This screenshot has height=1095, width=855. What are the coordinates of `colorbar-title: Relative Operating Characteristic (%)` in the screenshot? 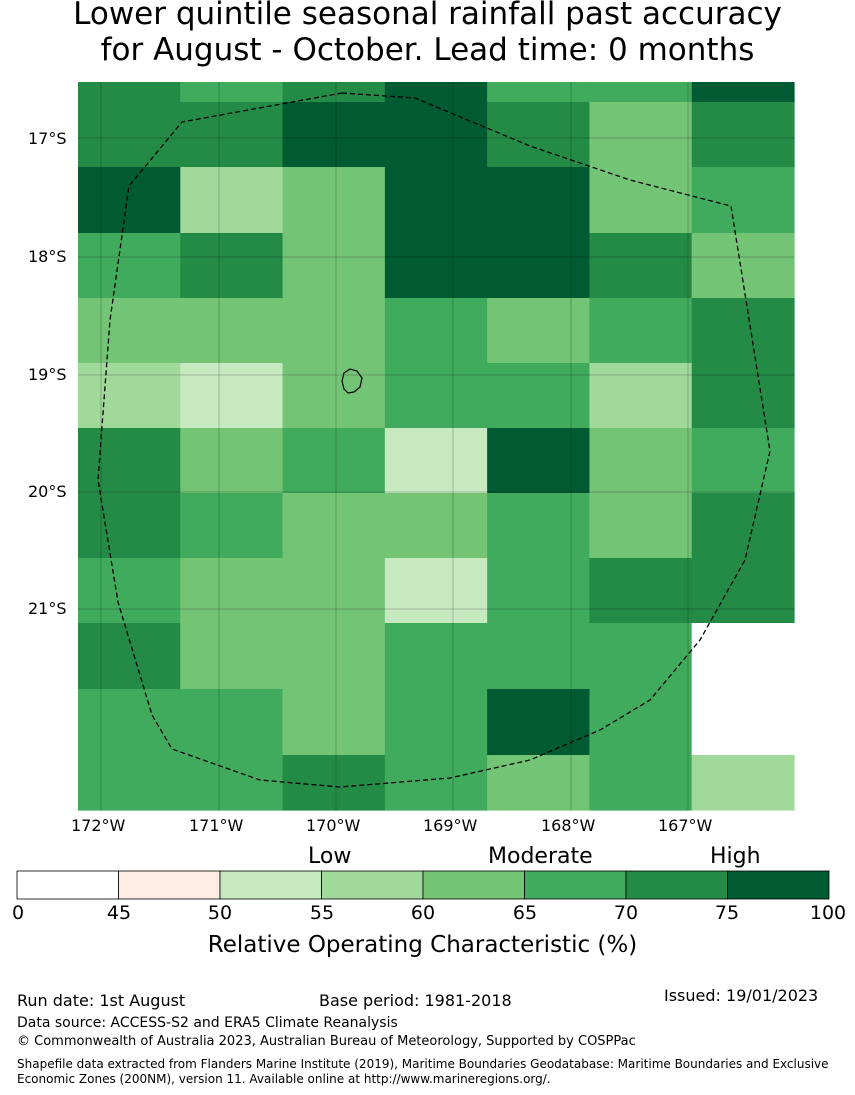 It's located at (422, 945).